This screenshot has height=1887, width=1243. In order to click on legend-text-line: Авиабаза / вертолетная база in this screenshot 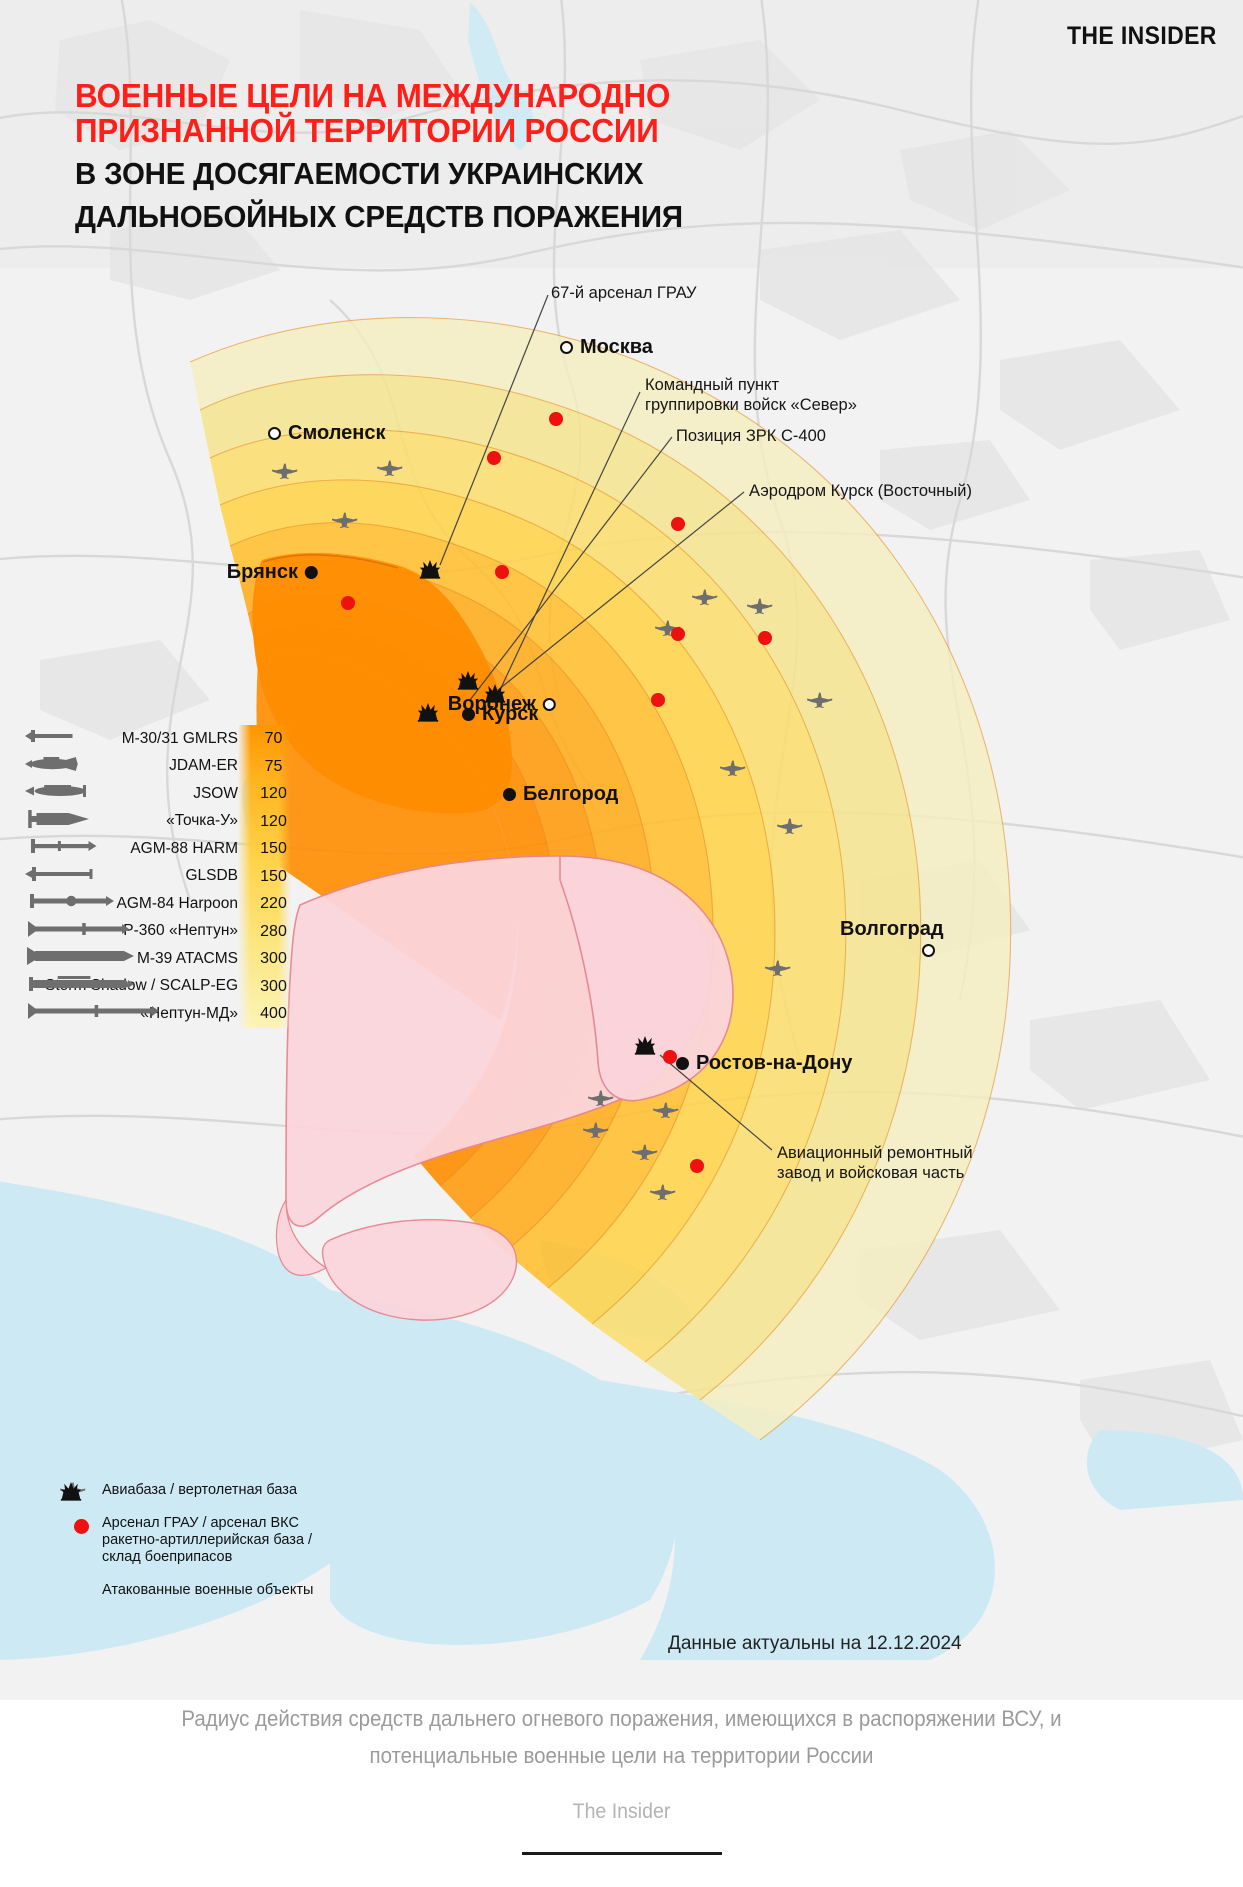, I will do `click(200, 1490)`.